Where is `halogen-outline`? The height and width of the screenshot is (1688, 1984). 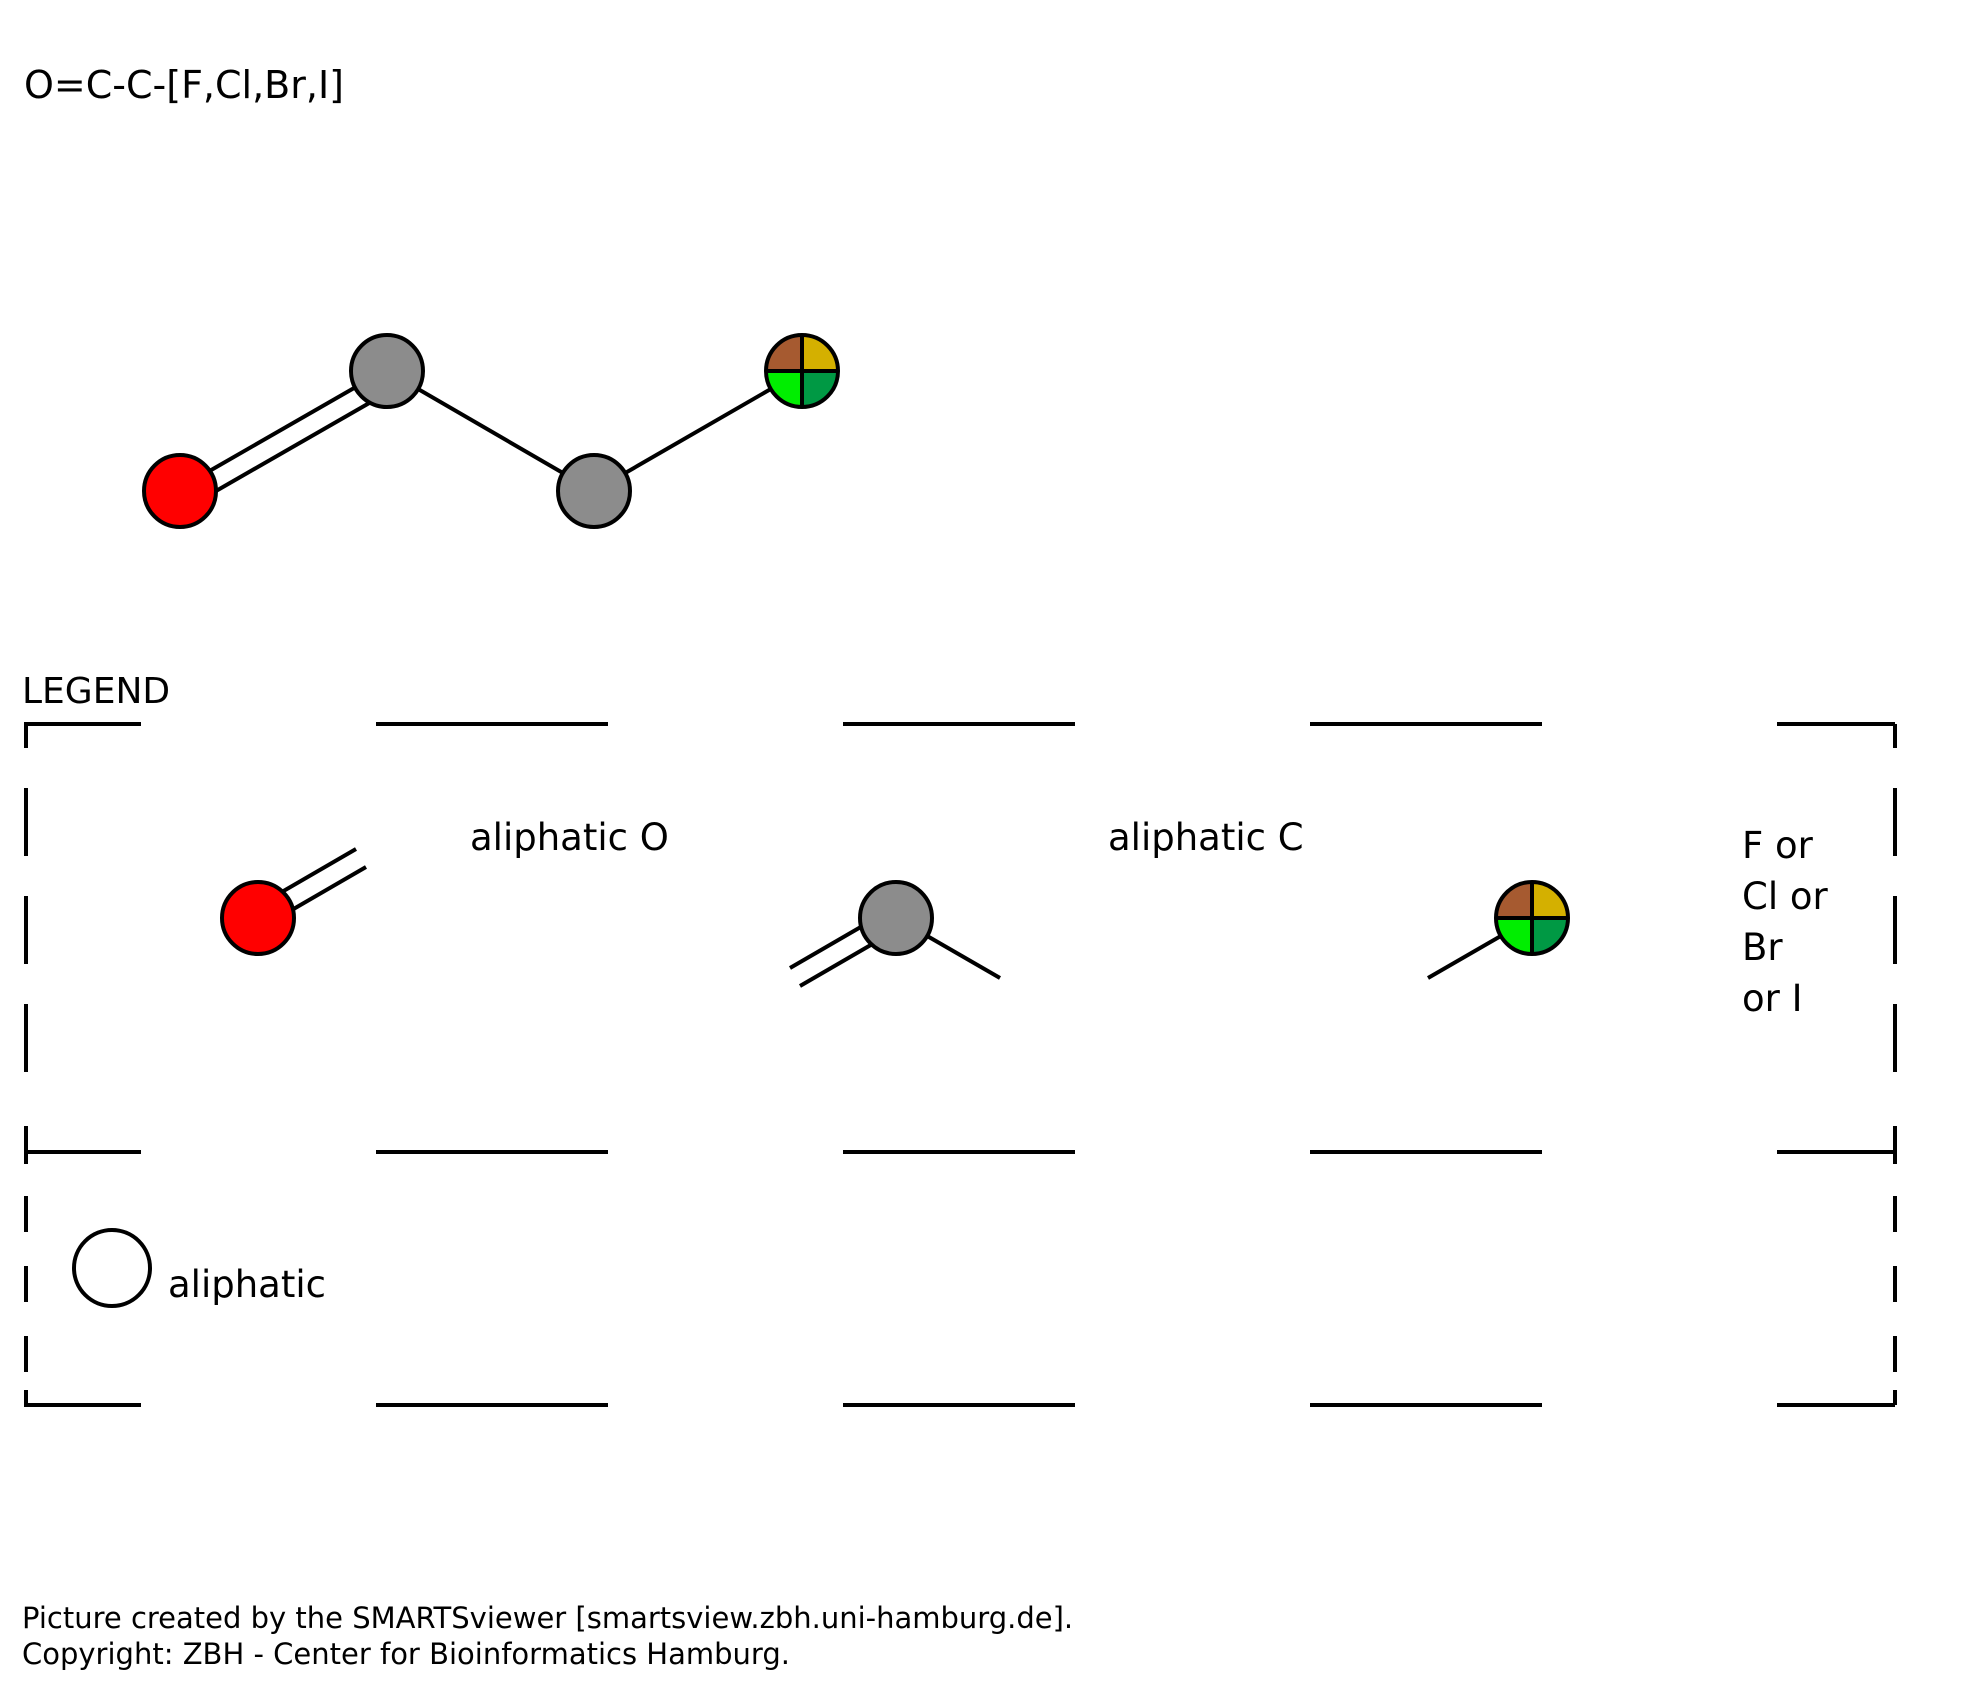 halogen-outline is located at coordinates (802, 371).